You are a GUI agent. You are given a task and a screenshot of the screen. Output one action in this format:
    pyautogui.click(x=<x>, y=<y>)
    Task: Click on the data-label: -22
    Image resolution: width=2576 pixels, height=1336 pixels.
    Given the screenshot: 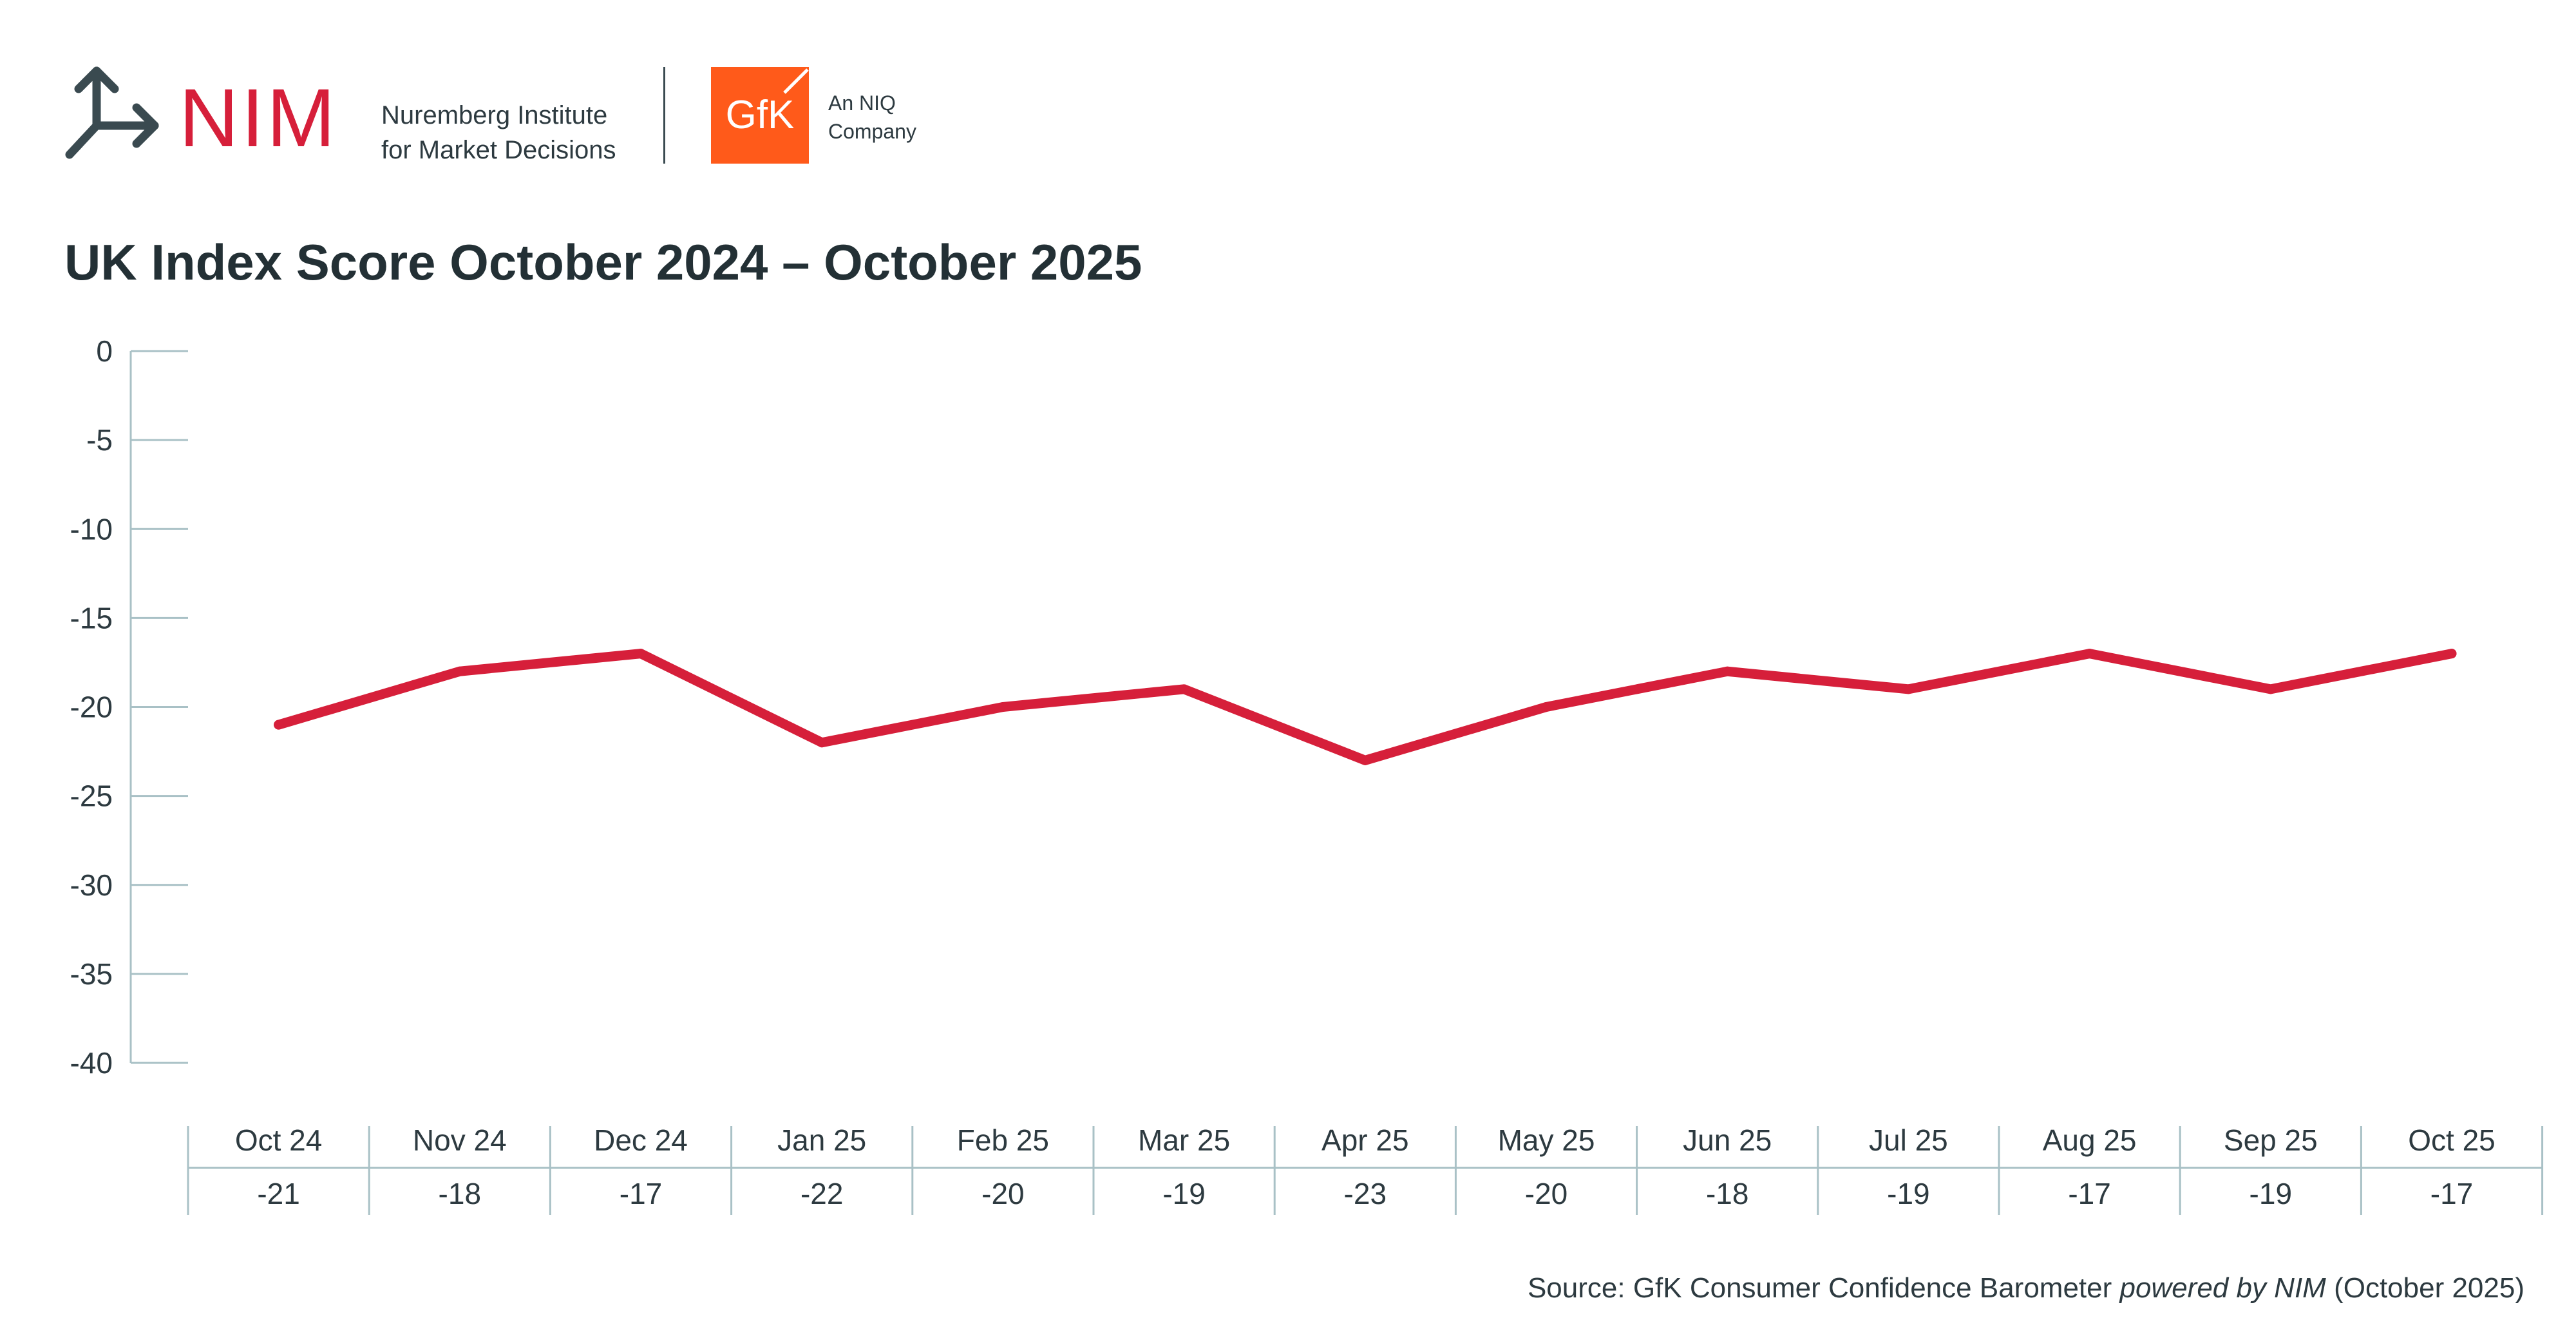 What is the action you would take?
    pyautogui.click(x=821, y=1194)
    